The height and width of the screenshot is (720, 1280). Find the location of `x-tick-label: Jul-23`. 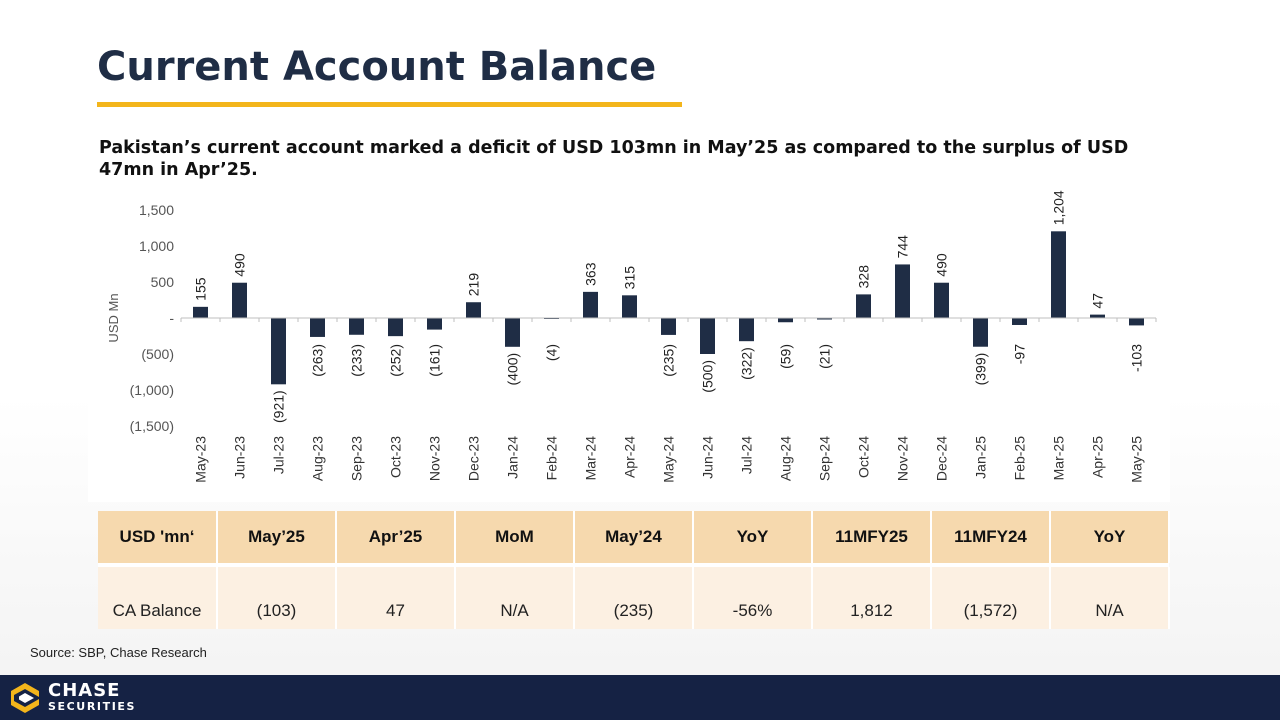

x-tick-label: Jul-23 is located at coordinates (279, 455).